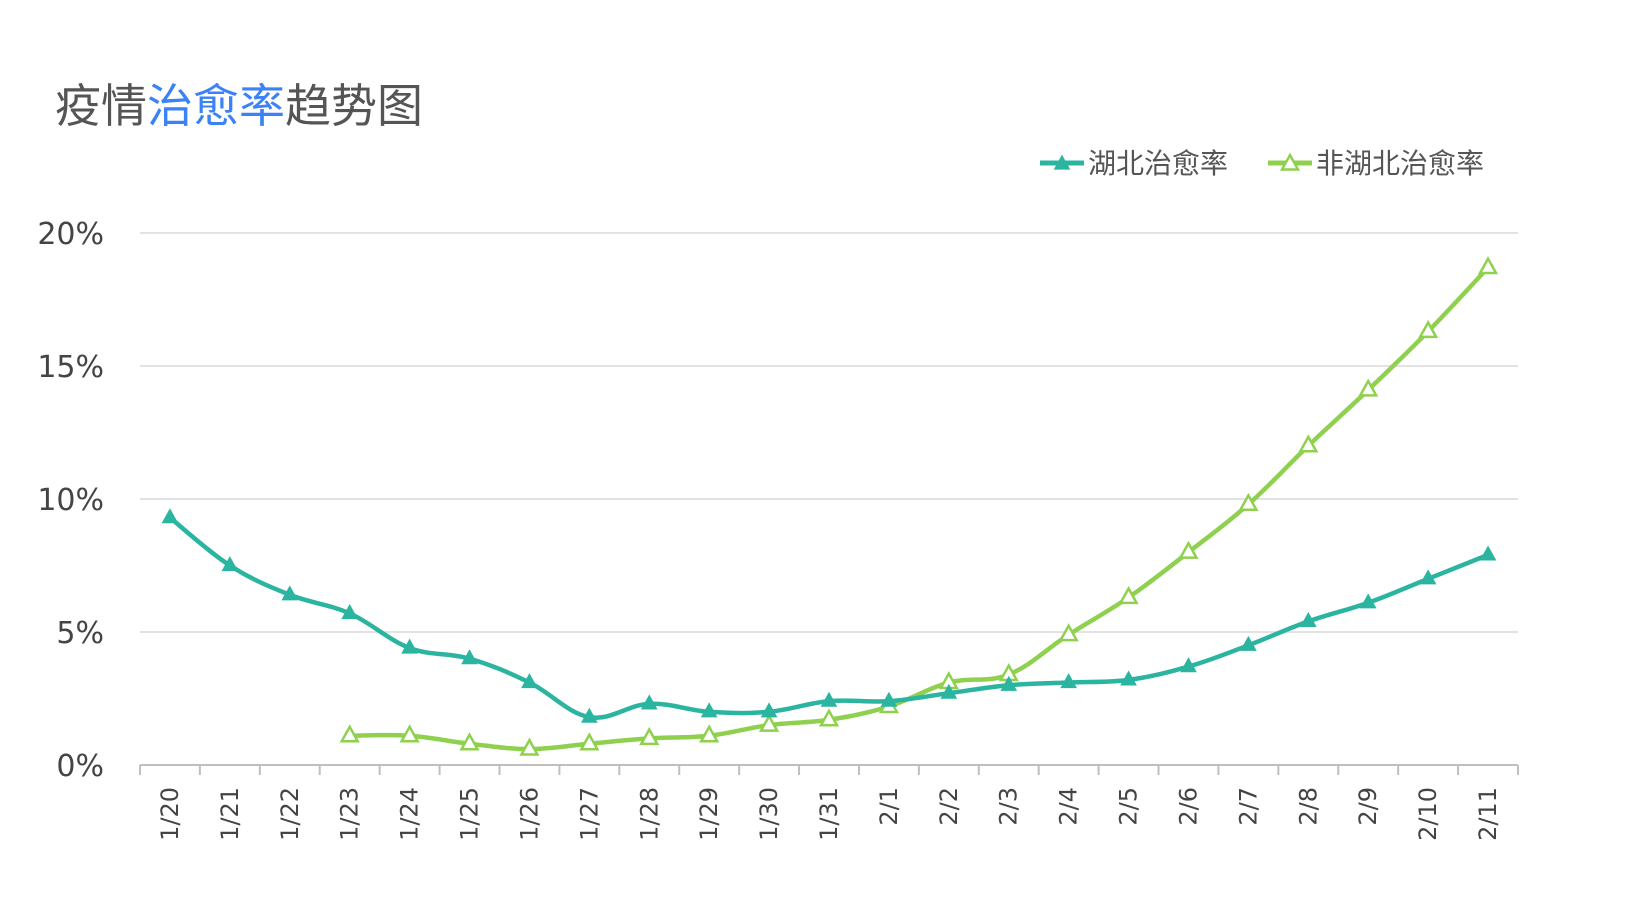  I want to click on y-tick-label: 0%, so click(80, 766).